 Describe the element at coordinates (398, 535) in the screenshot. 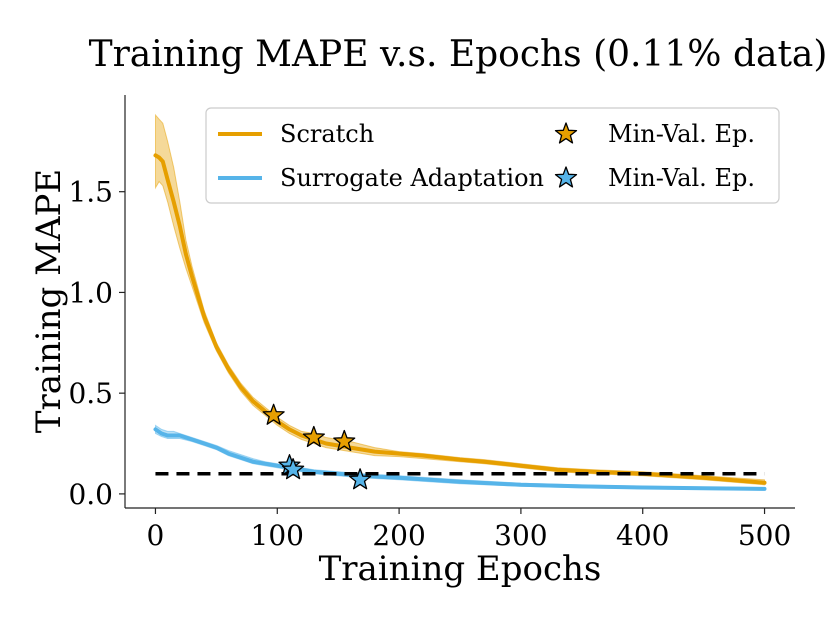

I see `x-tick-label: 200` at that location.